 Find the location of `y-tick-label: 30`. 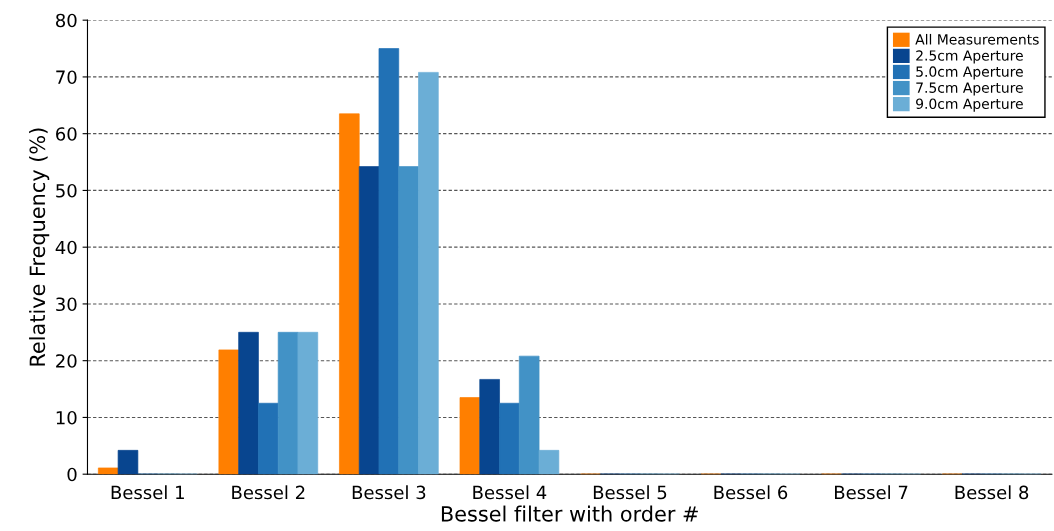

y-tick-label: 30 is located at coordinates (66, 304).